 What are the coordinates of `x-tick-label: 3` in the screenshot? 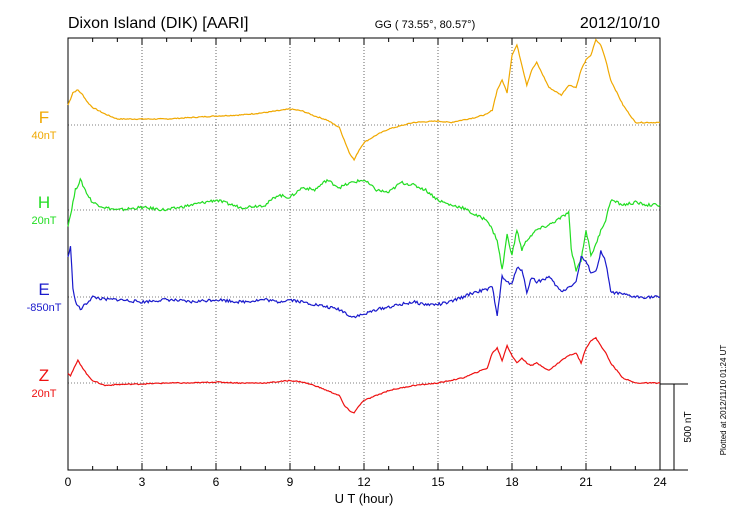 It's located at (142, 482).